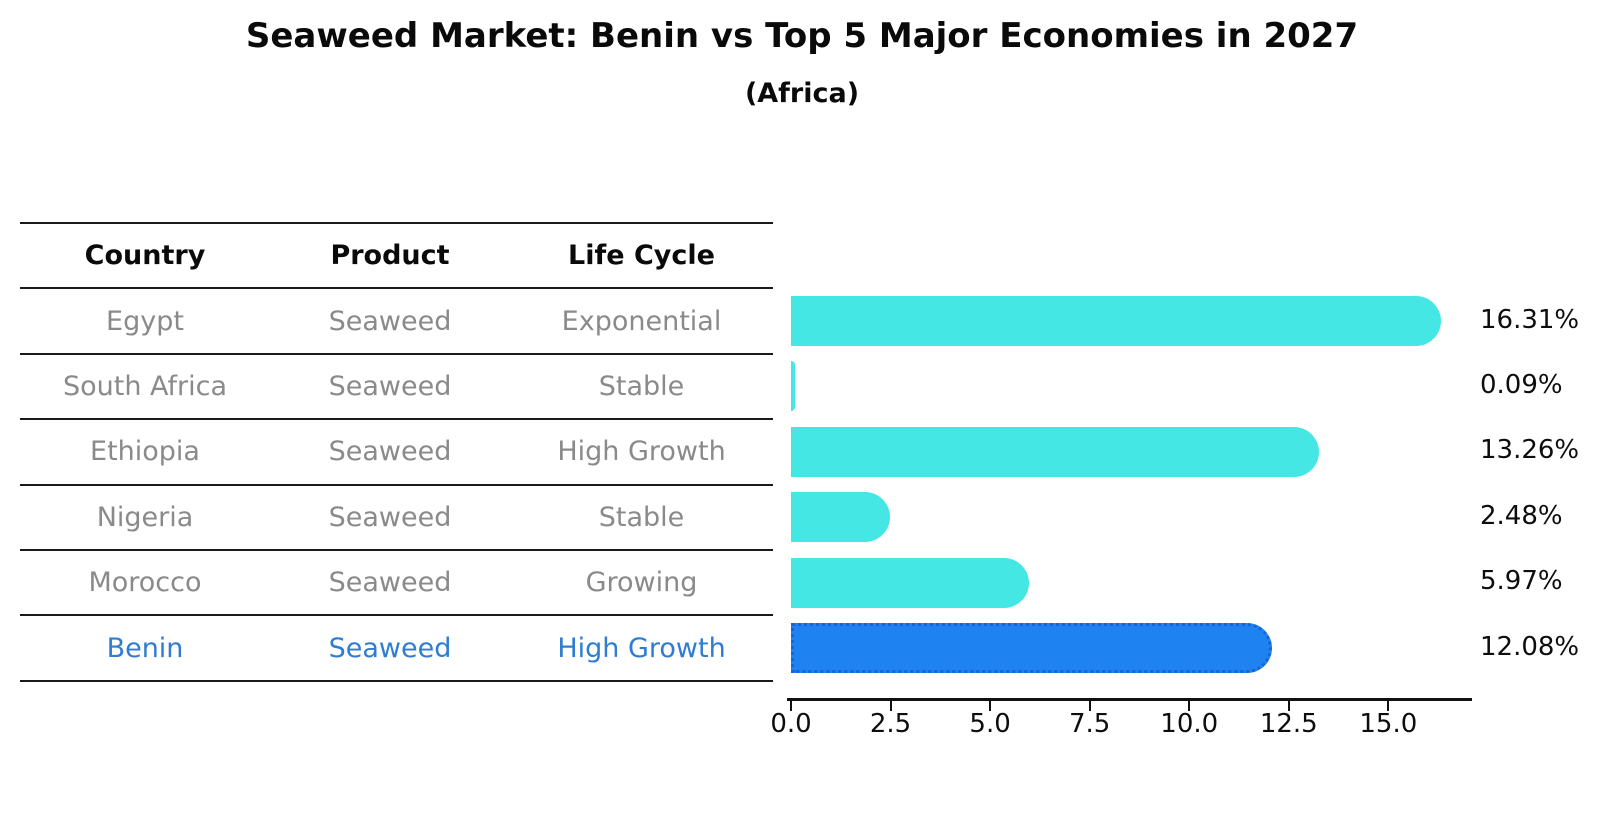 This screenshot has height=823, width=1604. Describe the element at coordinates (145, 583) in the screenshot. I see `table-cell-country: Morocco` at that location.